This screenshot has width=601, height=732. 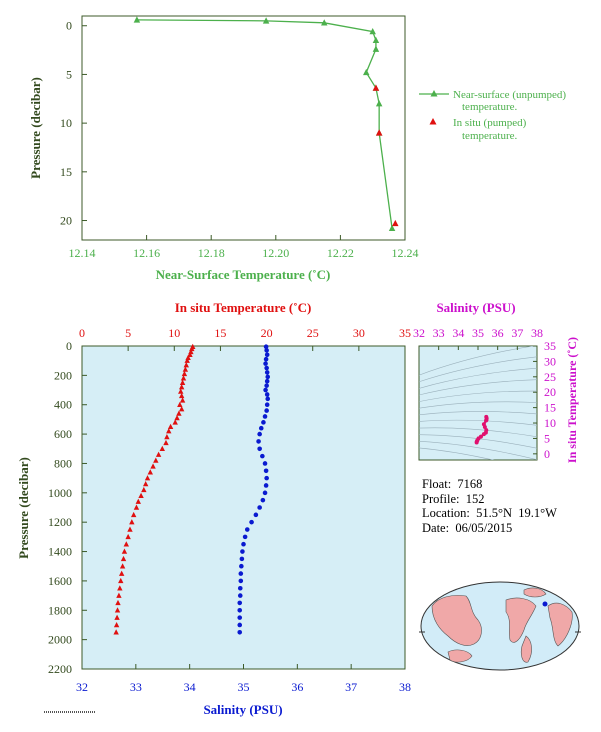 I want to click on near-surface-series-line, so click(x=264, y=124).